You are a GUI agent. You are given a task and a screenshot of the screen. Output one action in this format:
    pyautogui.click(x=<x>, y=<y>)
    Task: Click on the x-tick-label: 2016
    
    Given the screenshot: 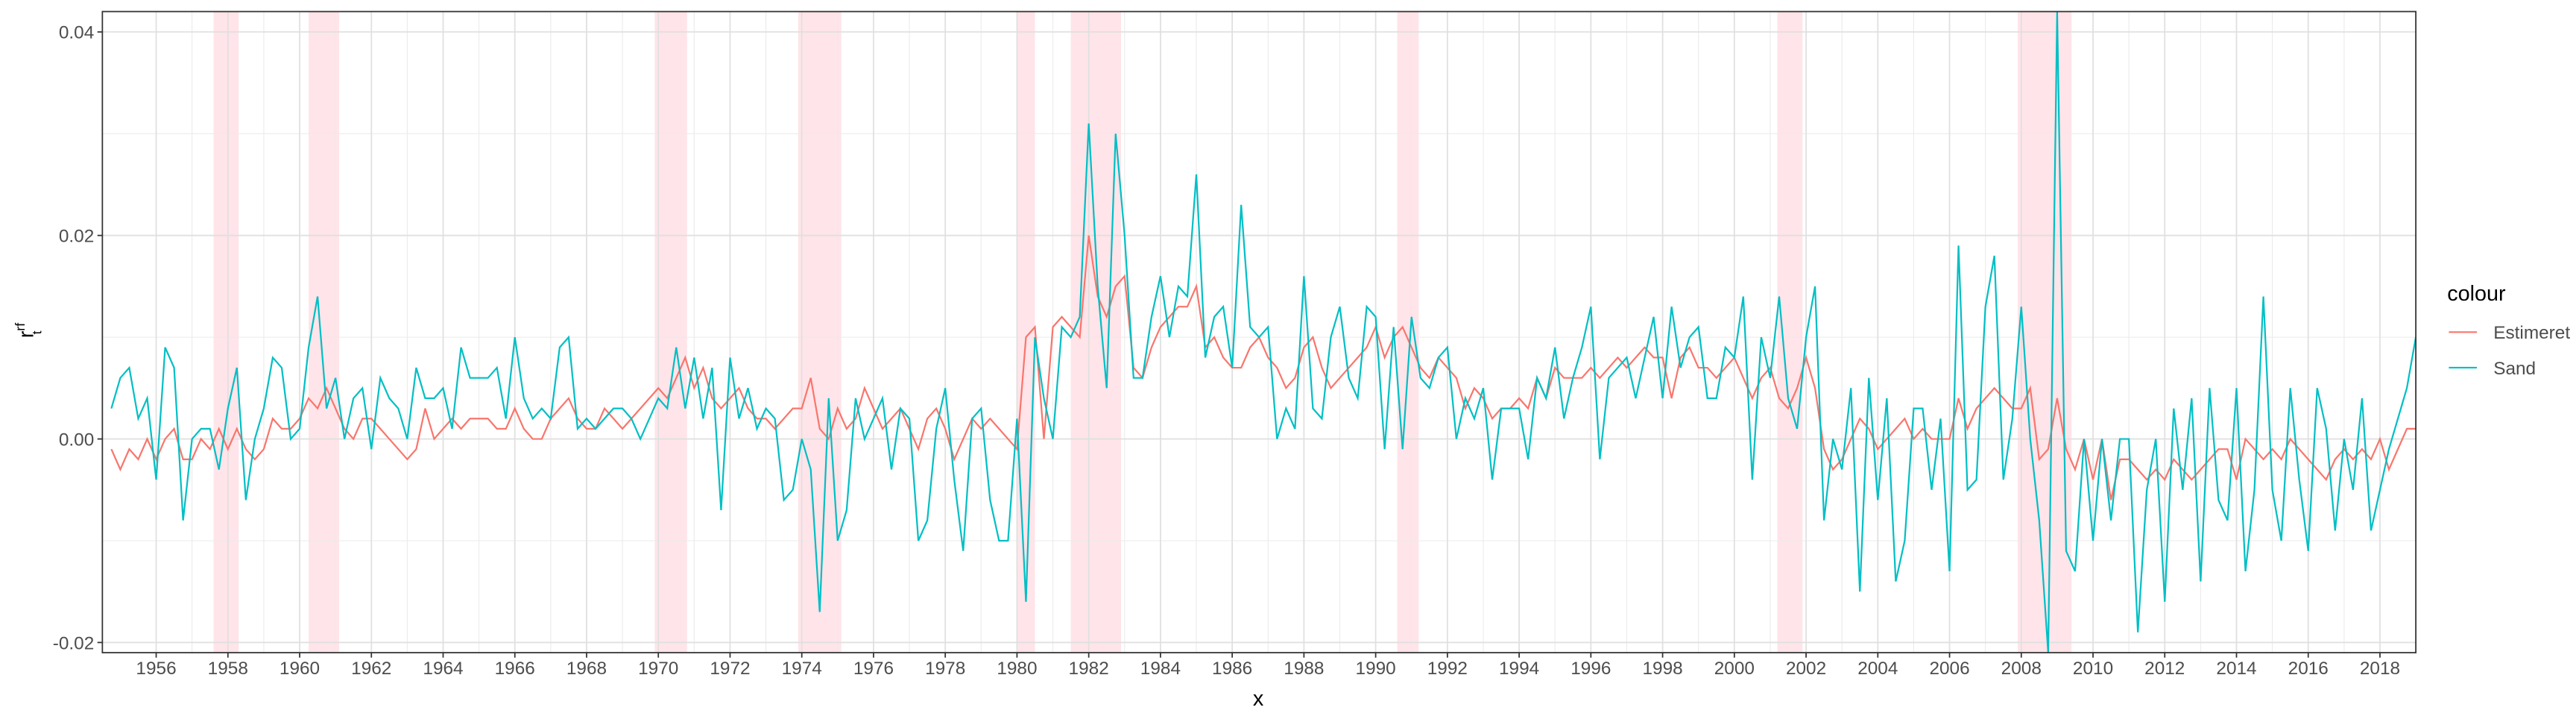 What is the action you would take?
    pyautogui.click(x=2308, y=669)
    